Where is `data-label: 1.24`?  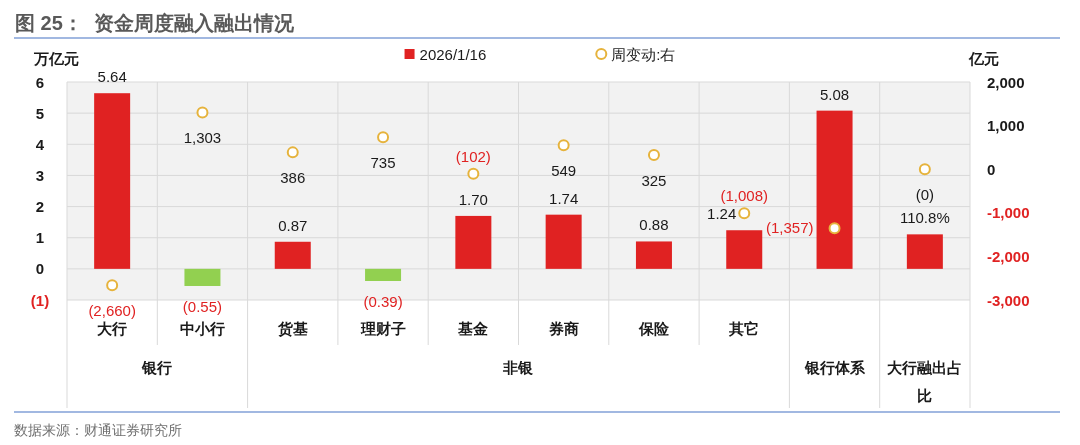
data-label: 1.24 is located at coordinates (722, 214).